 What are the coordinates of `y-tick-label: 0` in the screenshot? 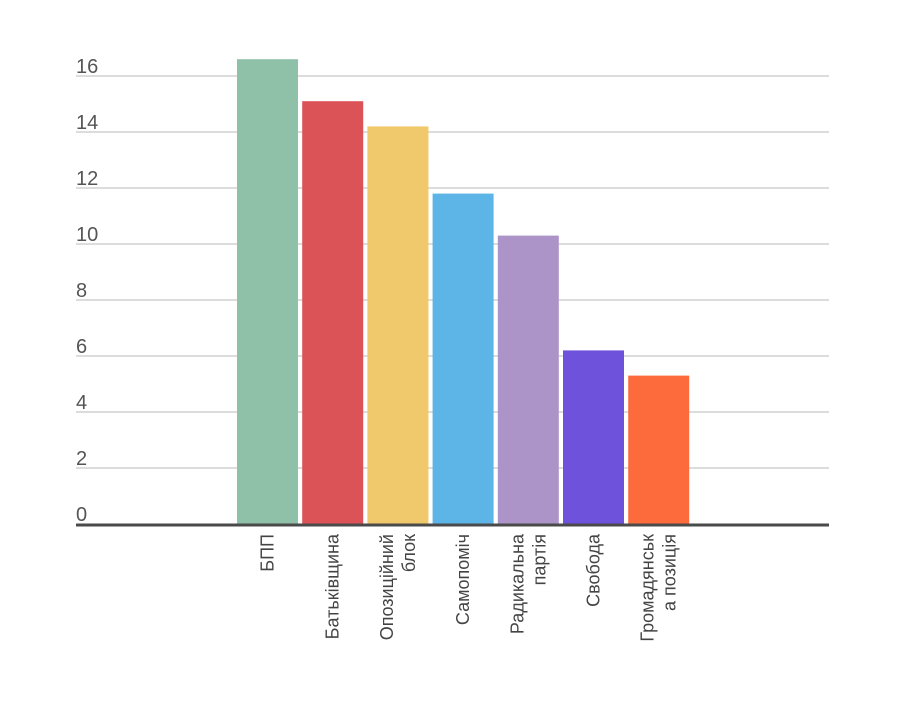 It's located at (81, 515).